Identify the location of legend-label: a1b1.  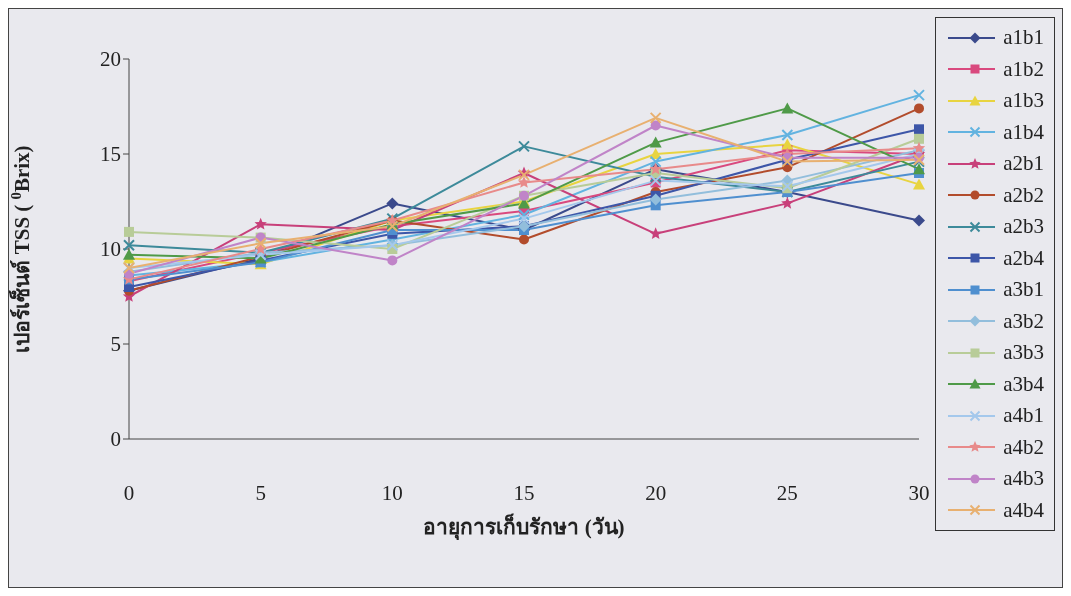
(1023, 38).